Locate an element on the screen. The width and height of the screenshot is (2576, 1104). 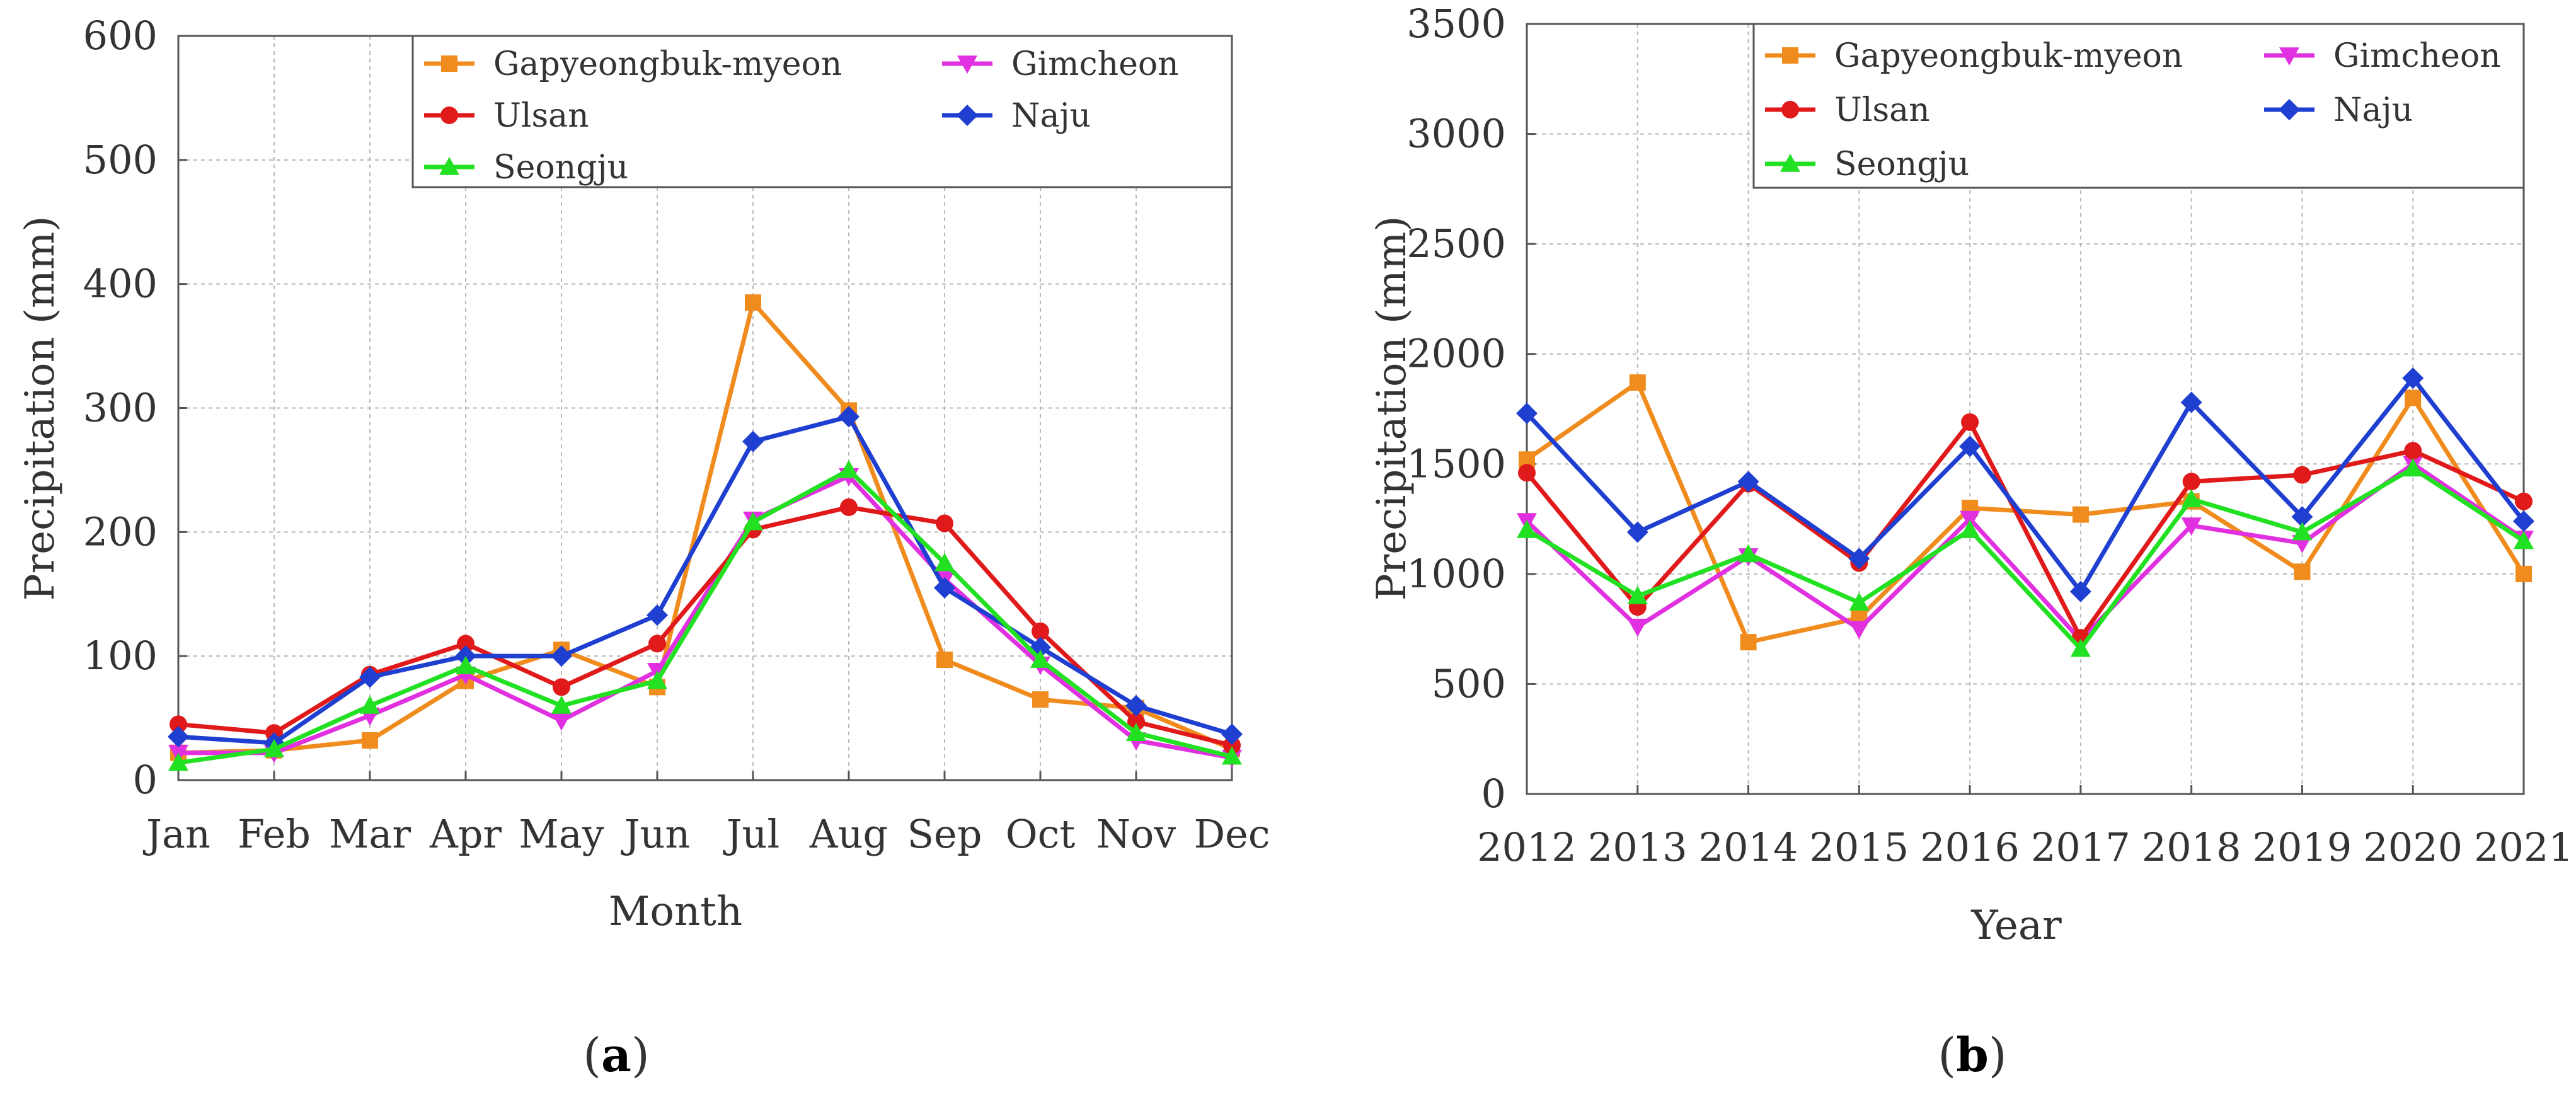
x-tick-label: May is located at coordinates (561, 834).